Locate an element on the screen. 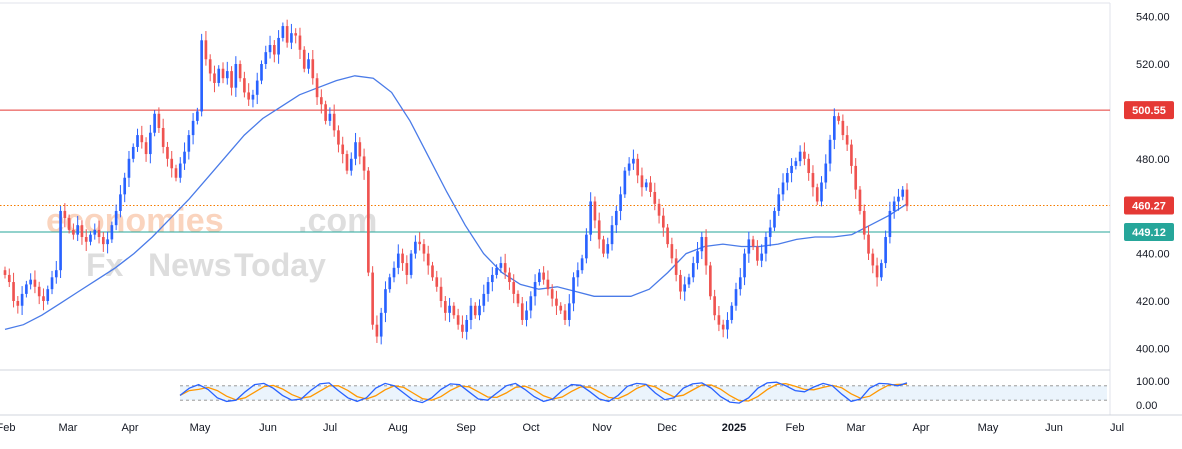 Image resolution: width=1182 pixels, height=449 pixels. x-tick-label: Sep is located at coordinates (466, 428).